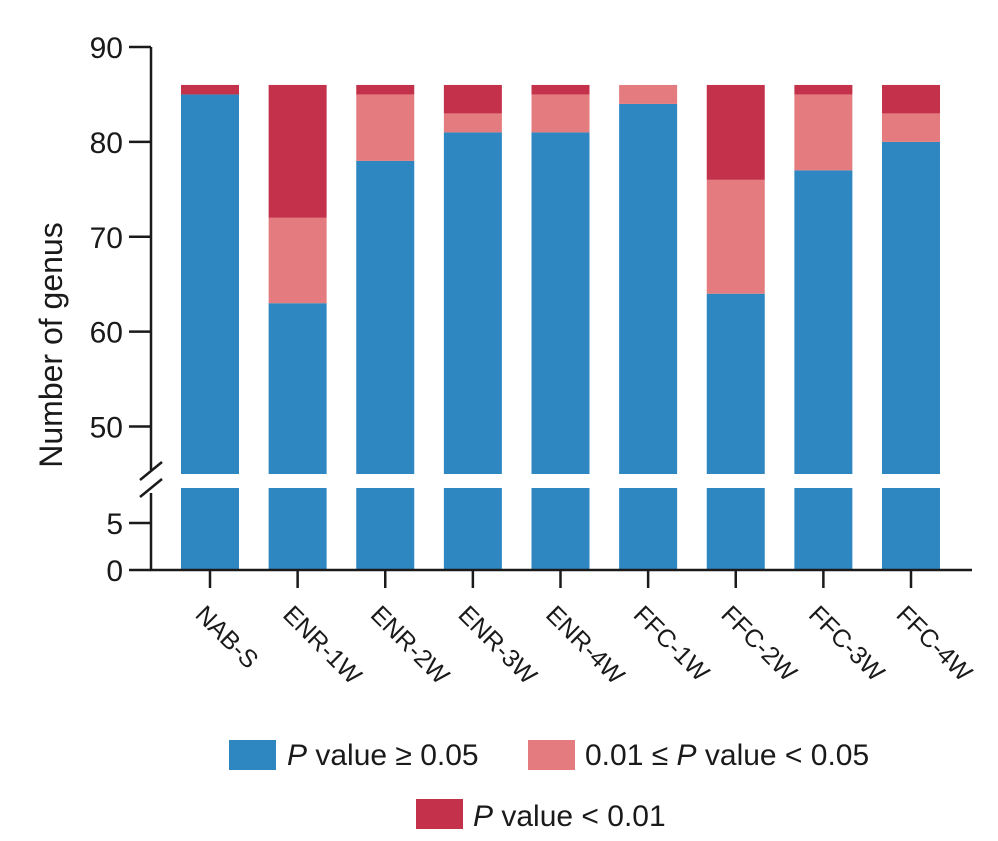 Image resolution: width=998 pixels, height=841 pixels. What do you see at coordinates (671, 643) in the screenshot?
I see `x-tick-label-ffc-1w: FFC-1W` at bounding box center [671, 643].